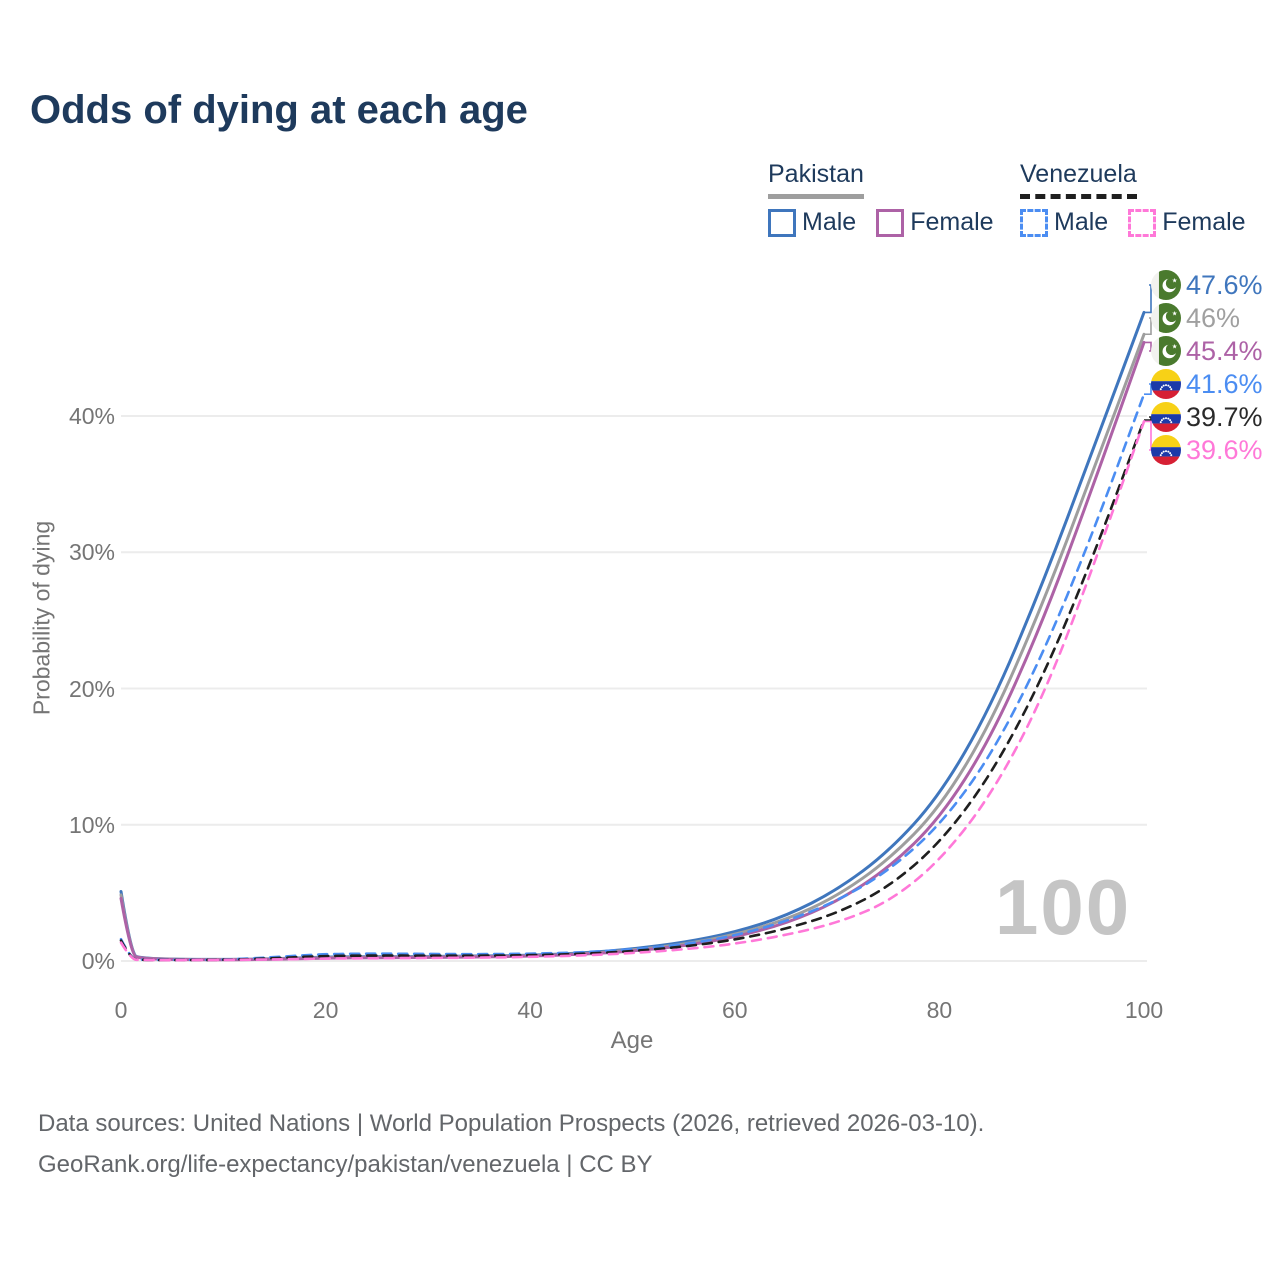 This screenshot has width=1280, height=1280. I want to click on legend-item-venezuela-male: Male, so click(1064, 222).